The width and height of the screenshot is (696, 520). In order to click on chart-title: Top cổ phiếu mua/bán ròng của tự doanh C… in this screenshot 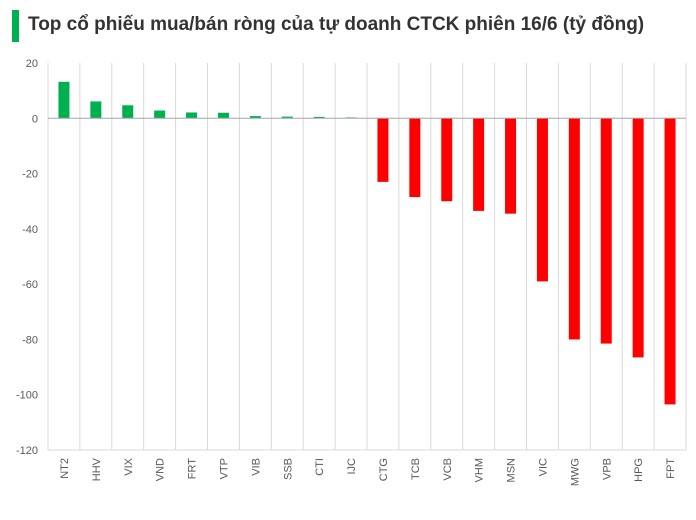, I will do `click(336, 24)`.